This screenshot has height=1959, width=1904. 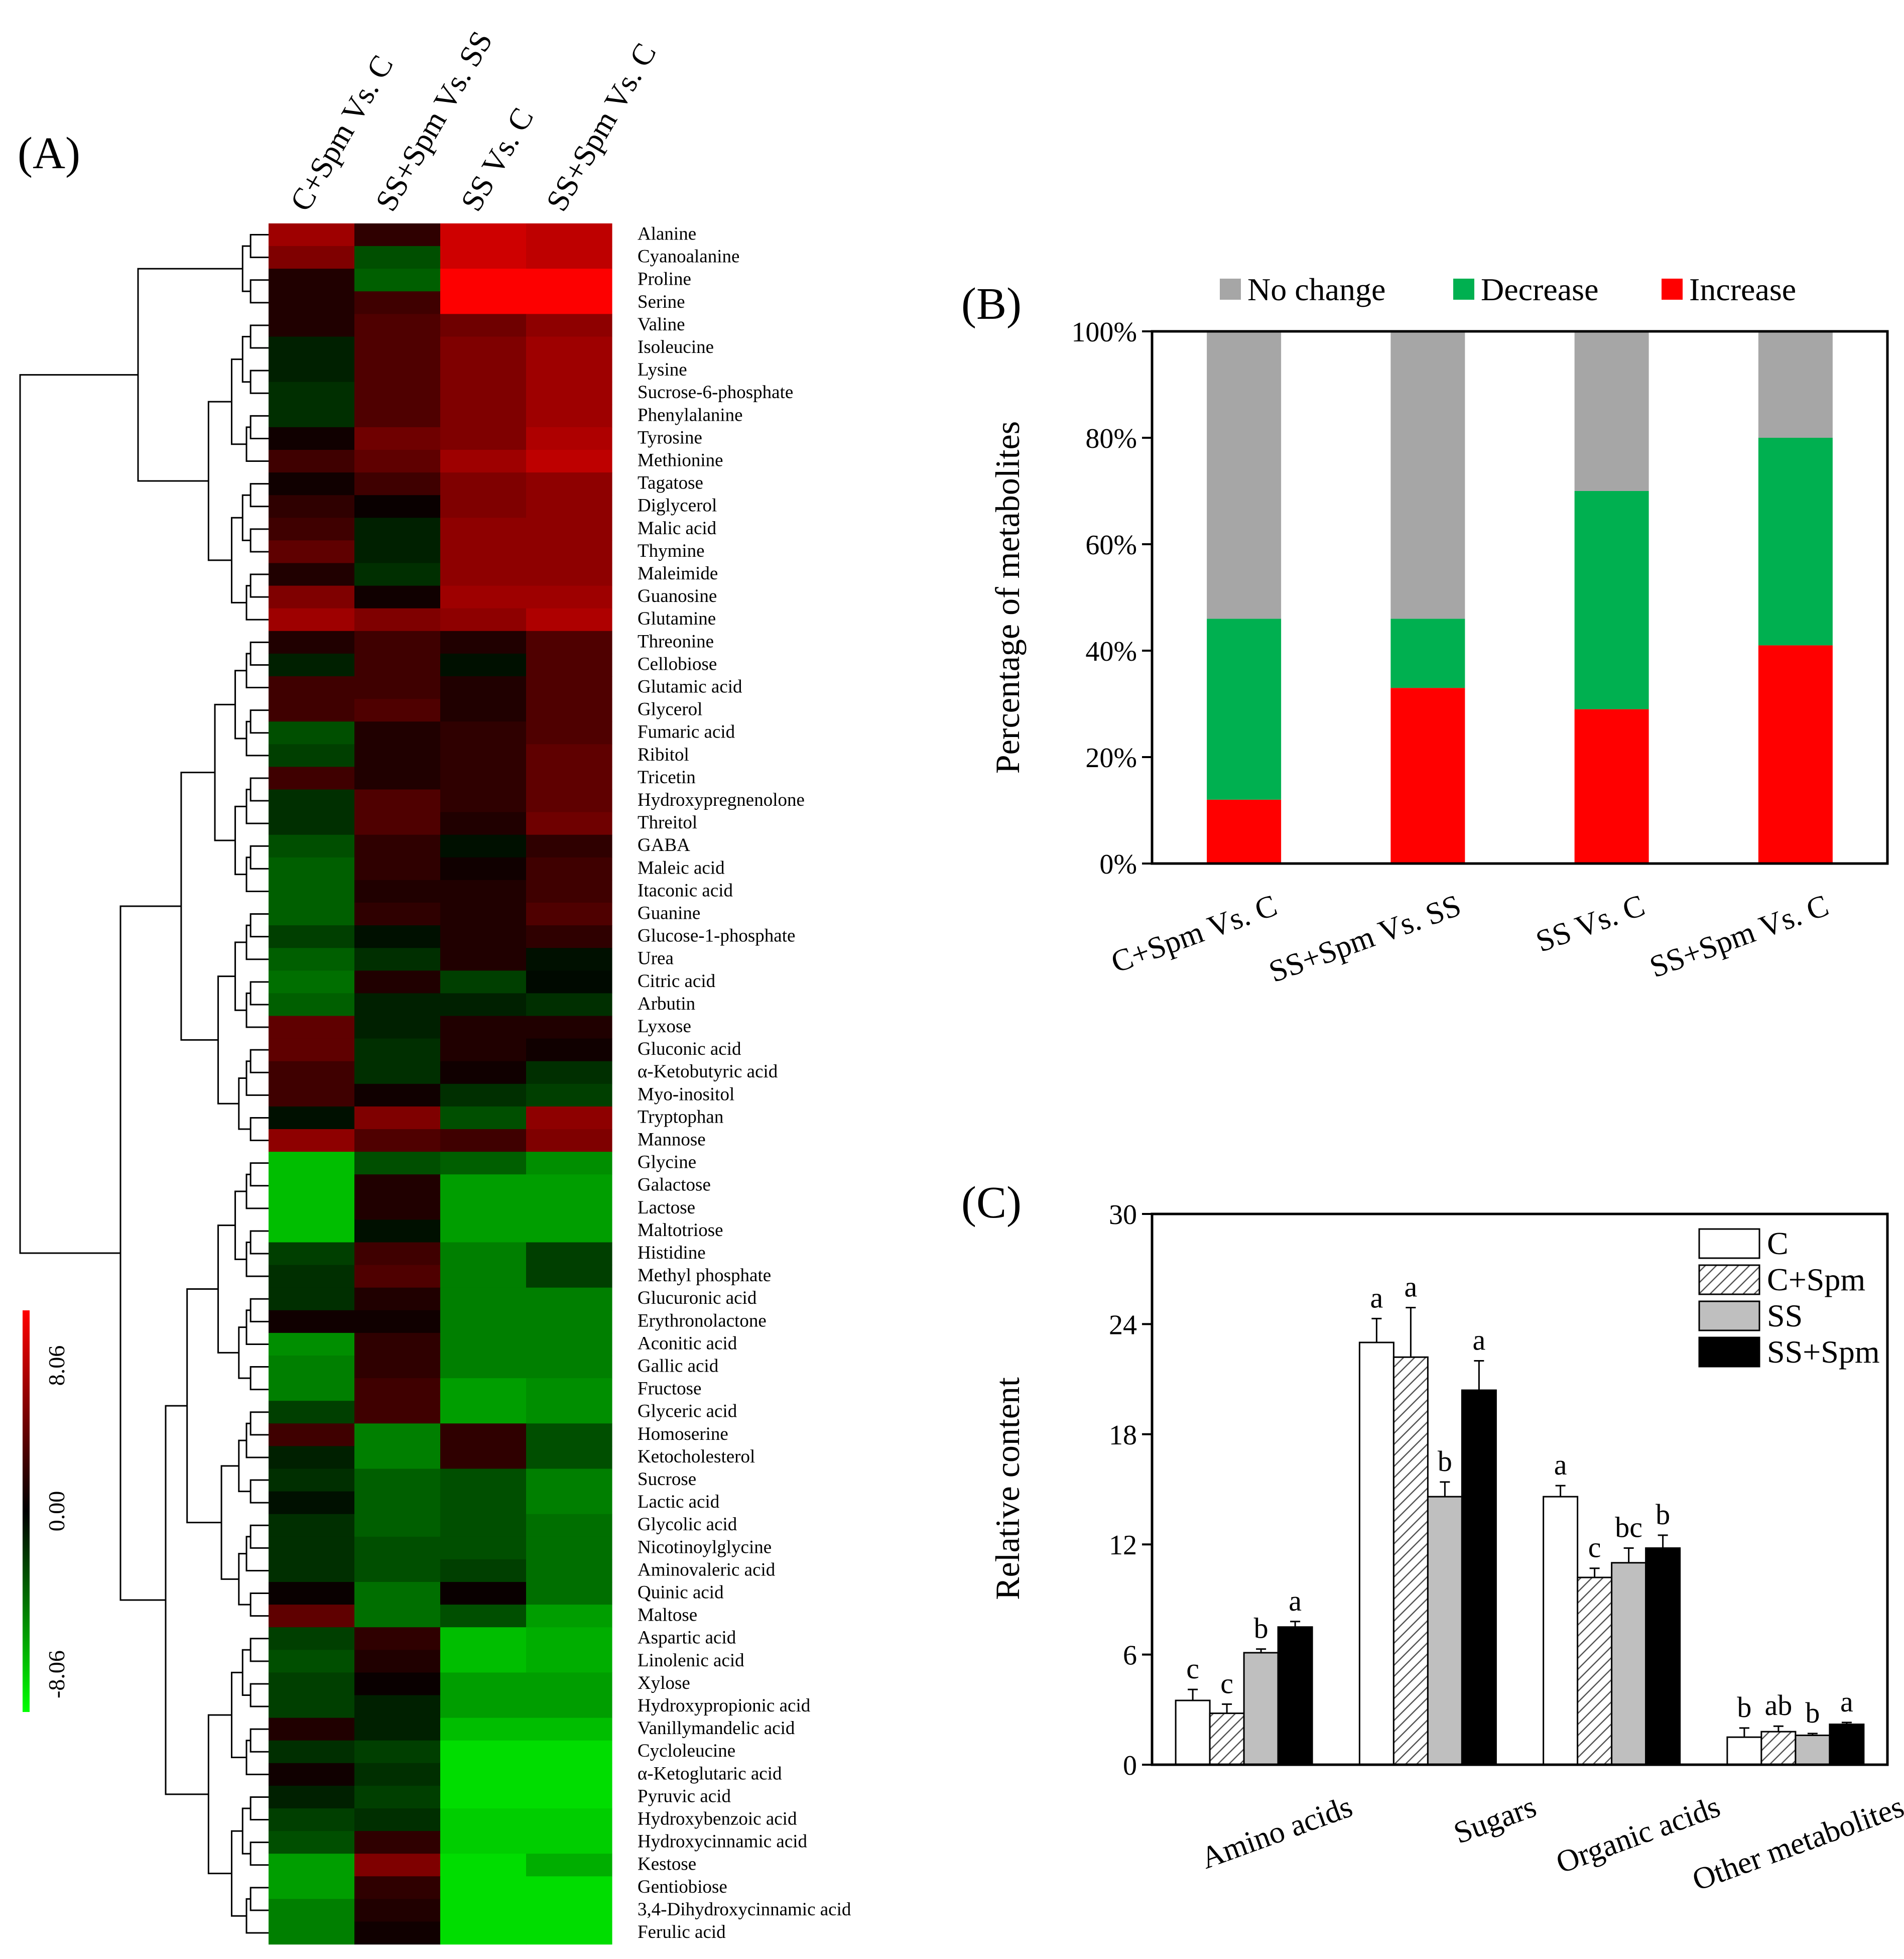 What do you see at coordinates (1130, 1655) in the screenshot?
I see `y-tick-label-c: 6` at bounding box center [1130, 1655].